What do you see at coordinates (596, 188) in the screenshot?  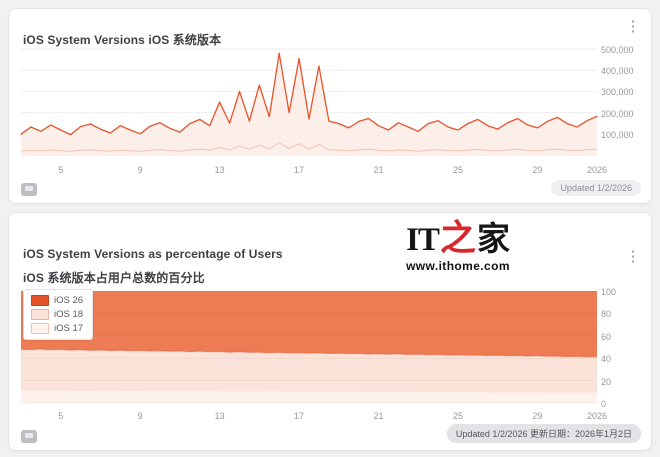 I see `updated-badge: Updated 1/2/2026` at bounding box center [596, 188].